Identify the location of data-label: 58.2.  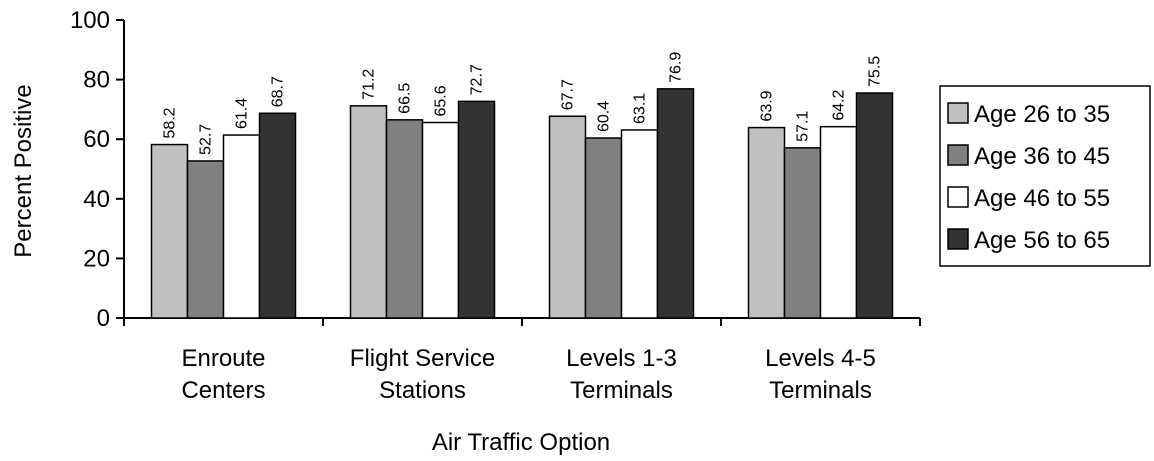
(170, 122).